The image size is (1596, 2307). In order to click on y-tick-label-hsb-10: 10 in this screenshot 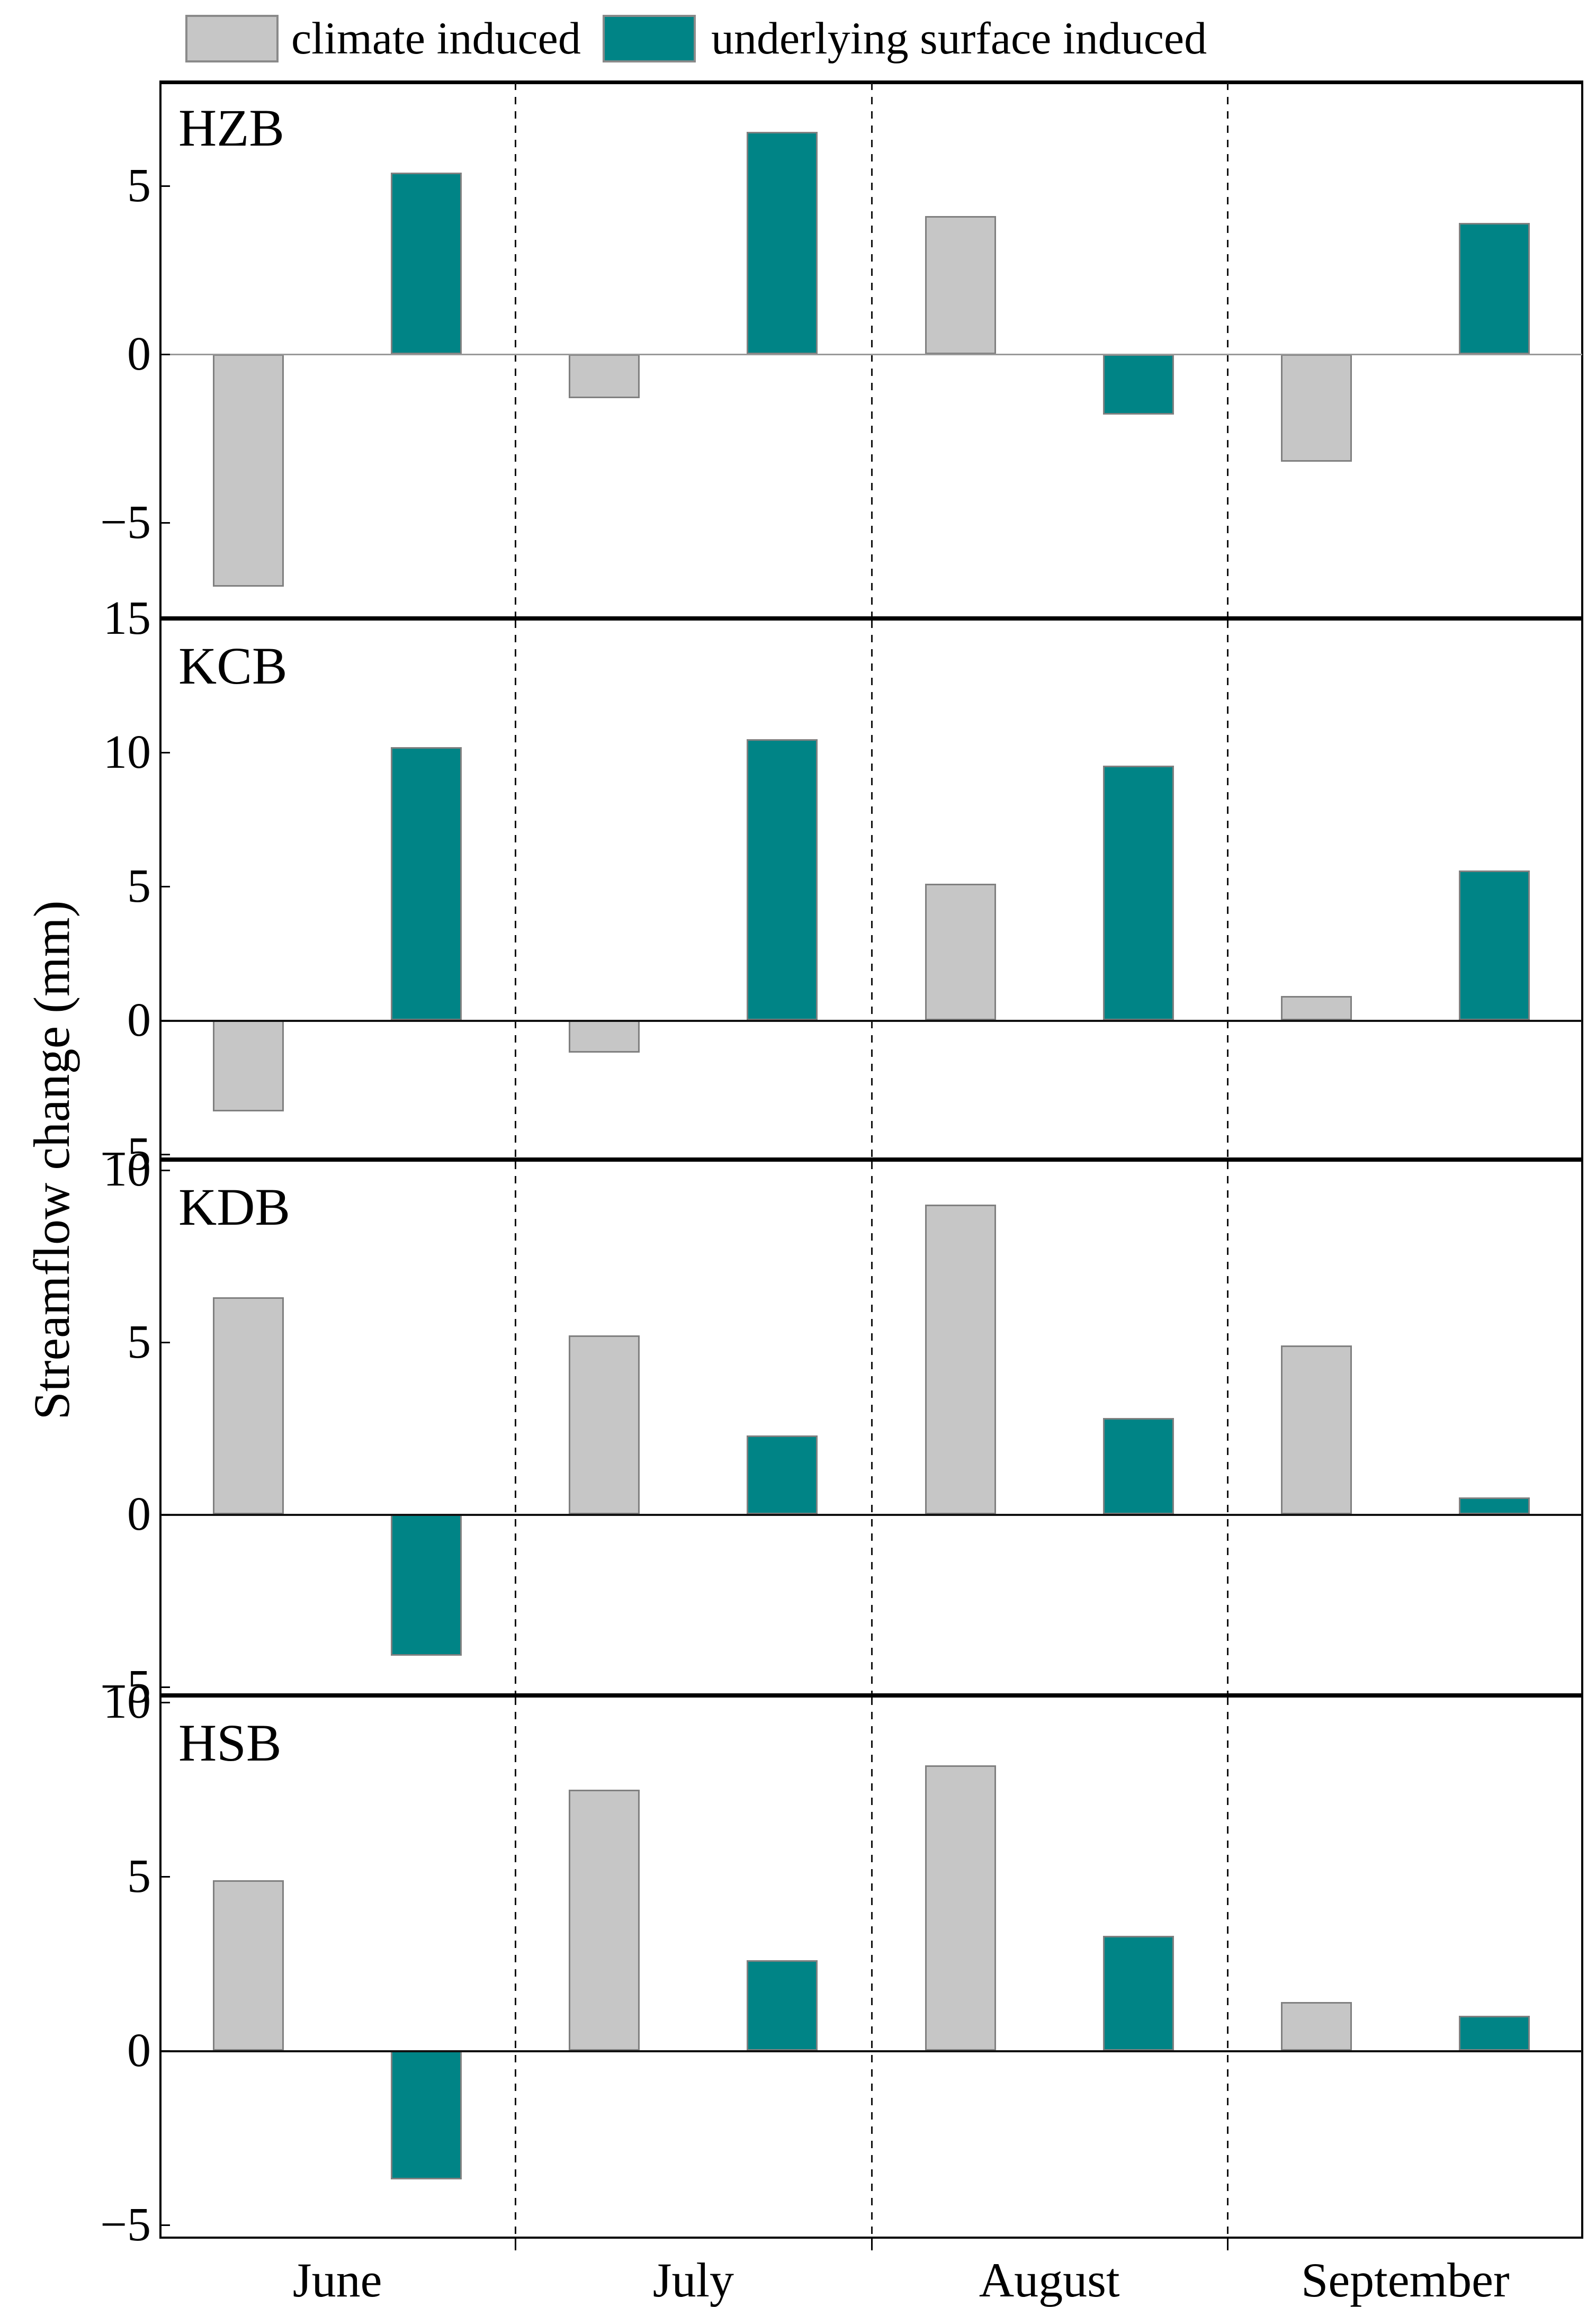, I will do `click(127, 1702)`.